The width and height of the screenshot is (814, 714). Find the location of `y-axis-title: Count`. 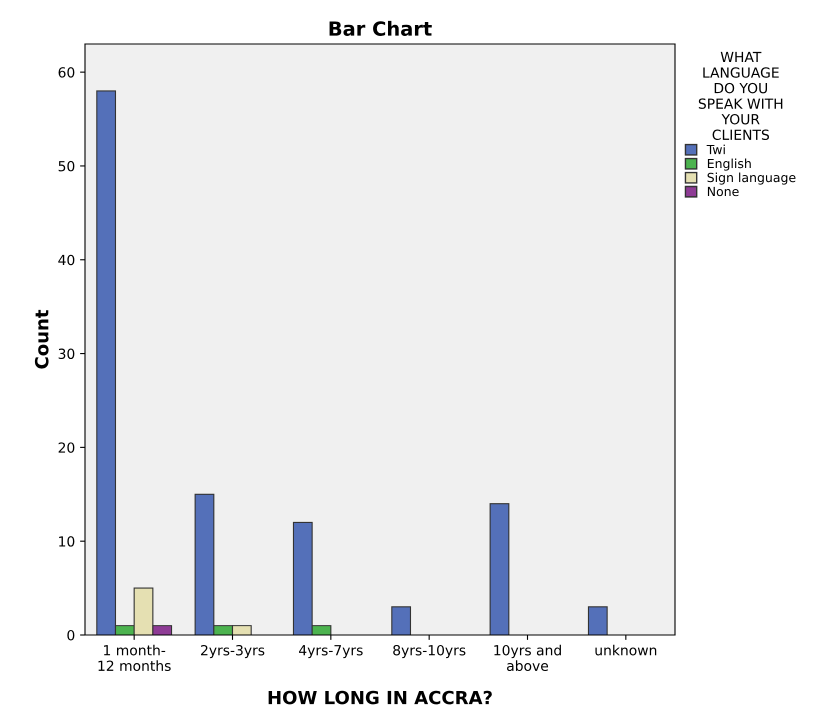

y-axis-title: Count is located at coordinates (41, 339).